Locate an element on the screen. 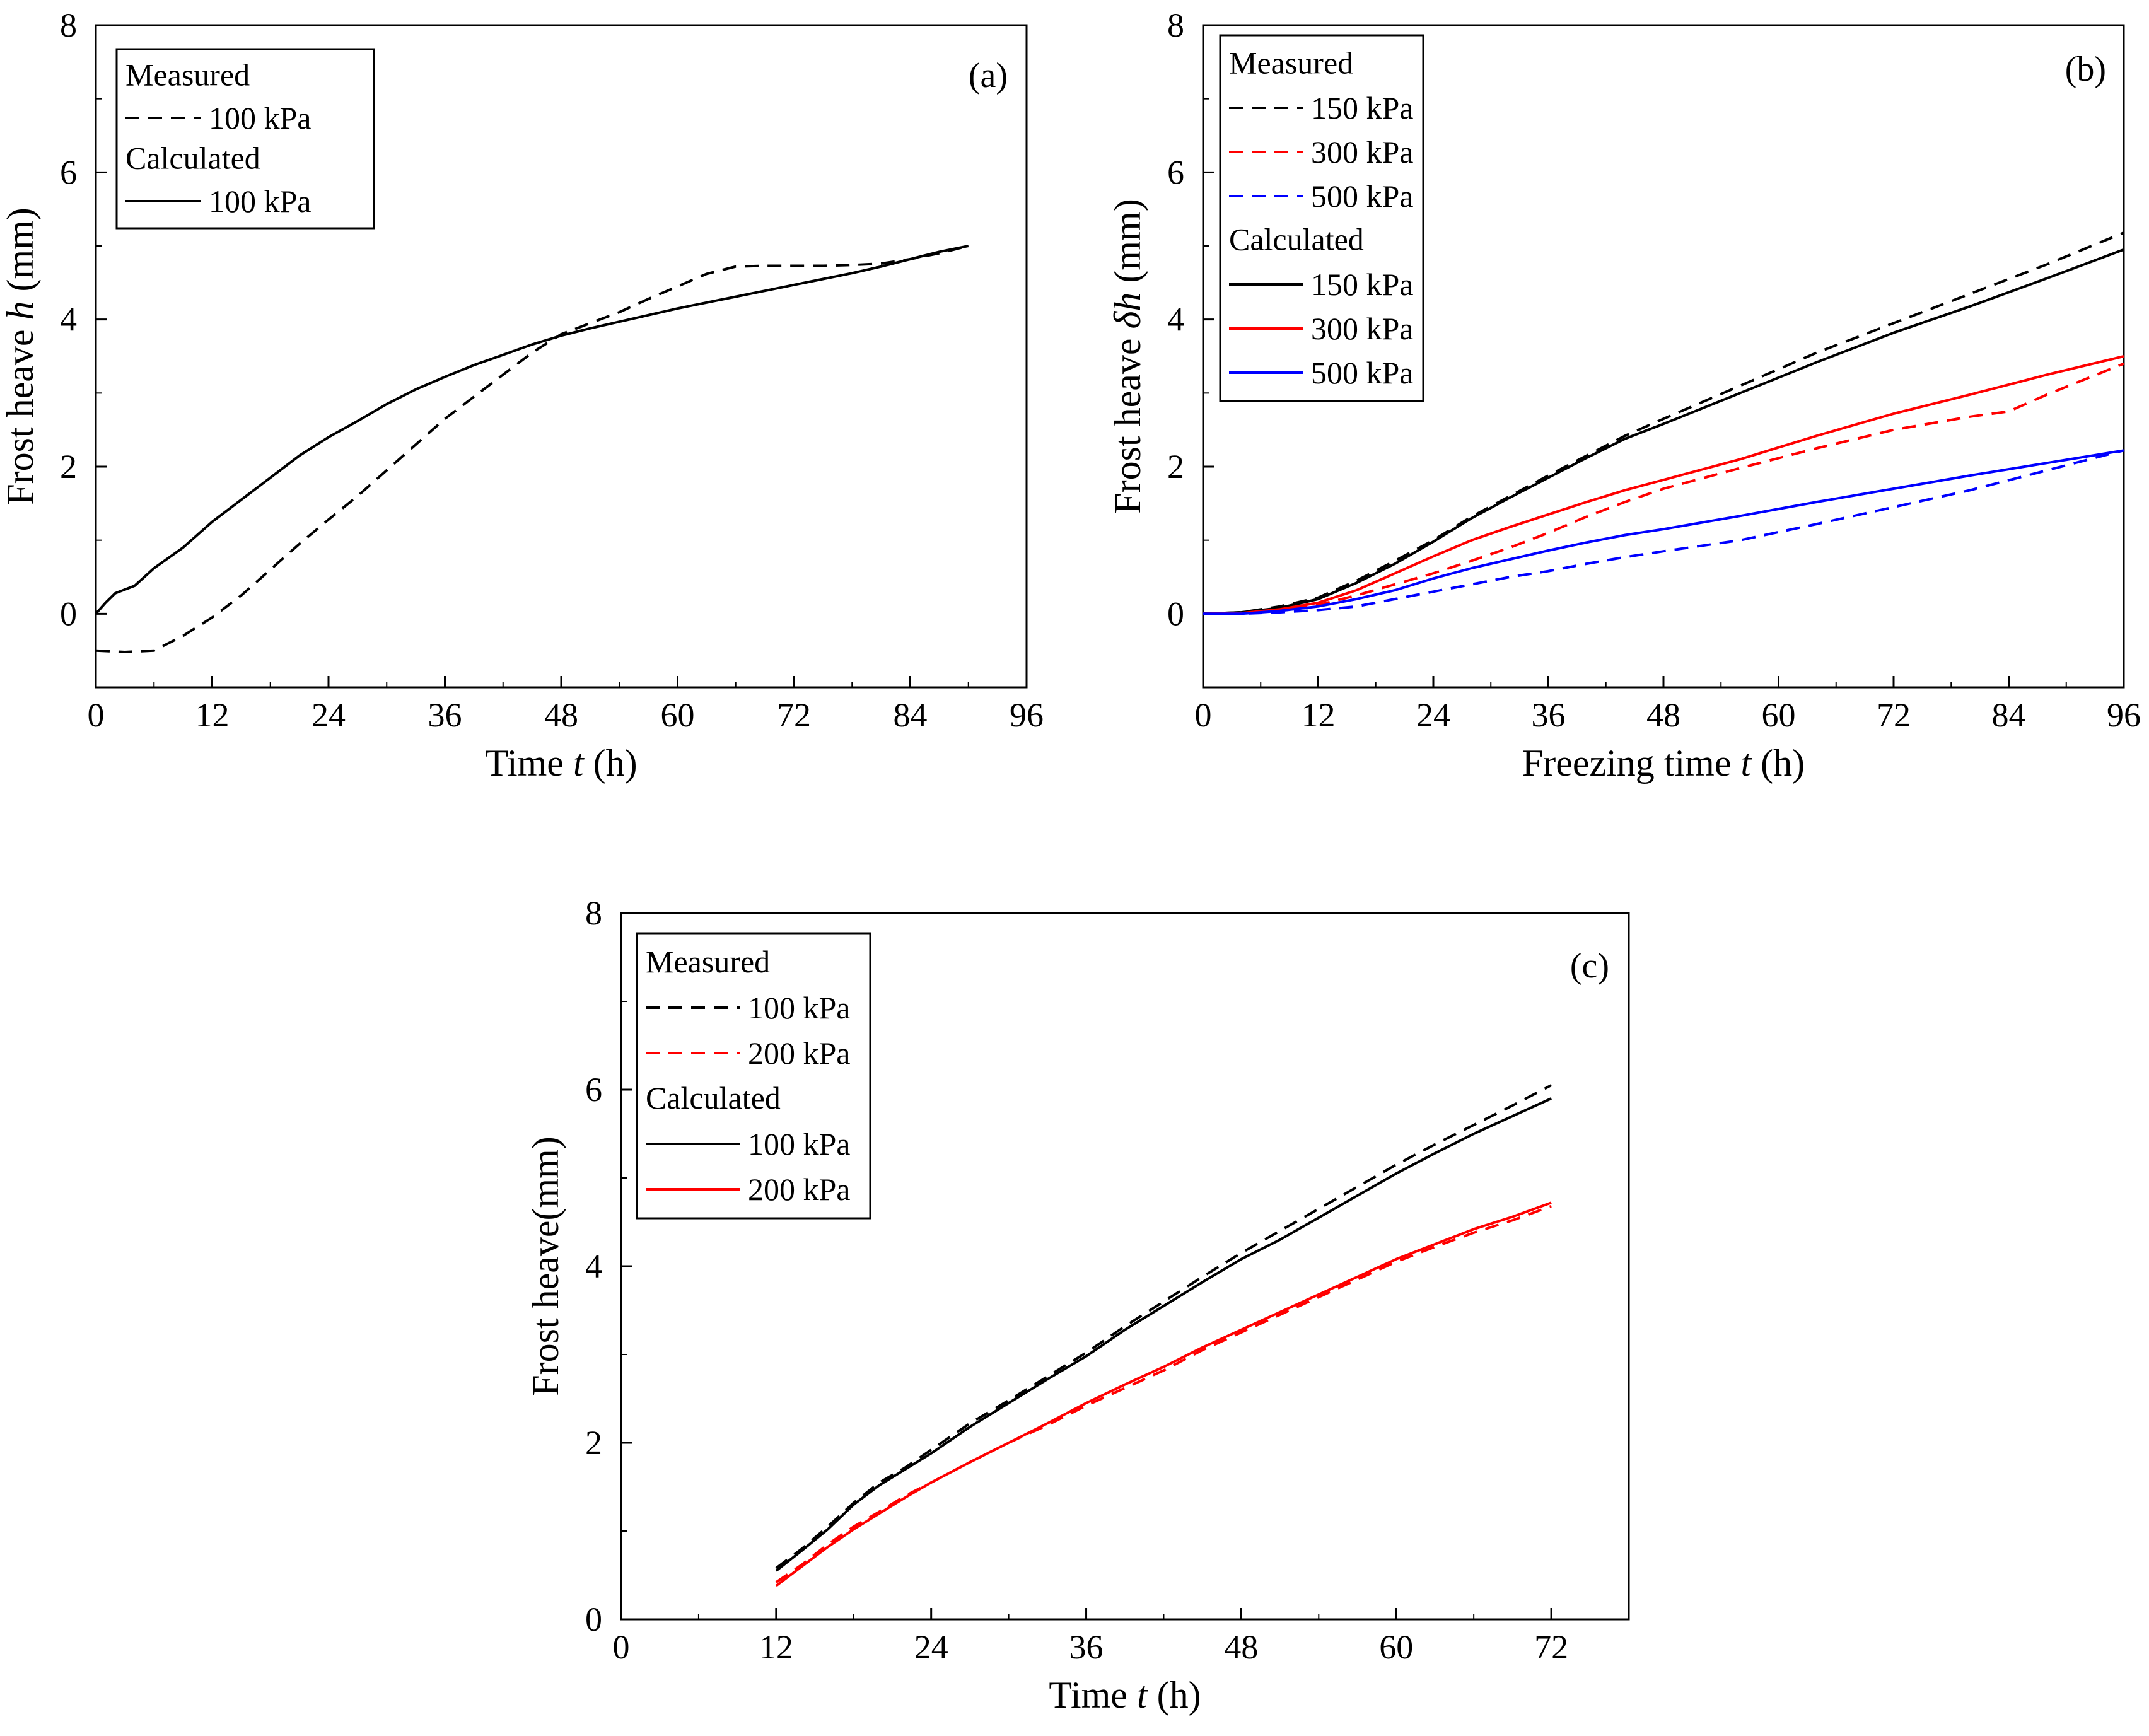  y-axis-title: Frost heave h (mm) is located at coordinates (20, 356).